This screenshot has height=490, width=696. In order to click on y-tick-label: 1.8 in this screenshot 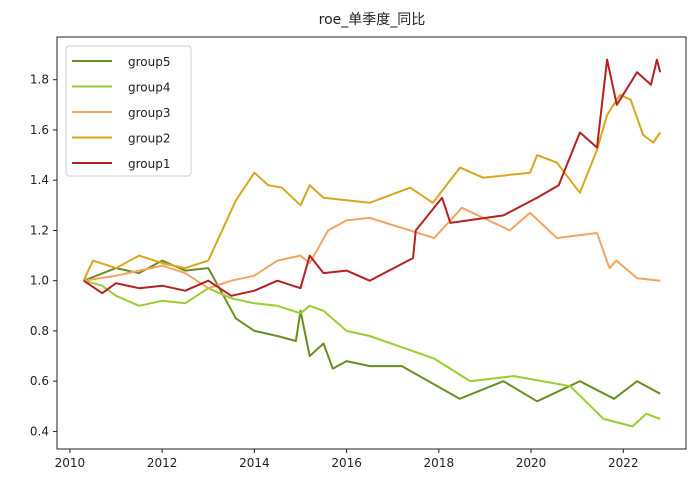, I will do `click(39, 80)`.